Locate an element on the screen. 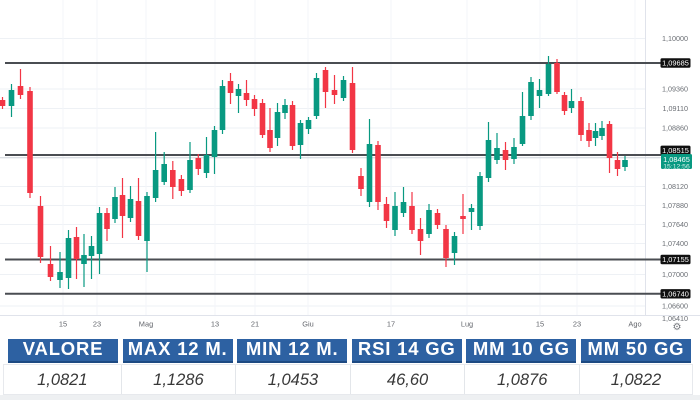 The height and width of the screenshot is (400, 700). svg-text: 1,08120 is located at coordinates (675, 186).